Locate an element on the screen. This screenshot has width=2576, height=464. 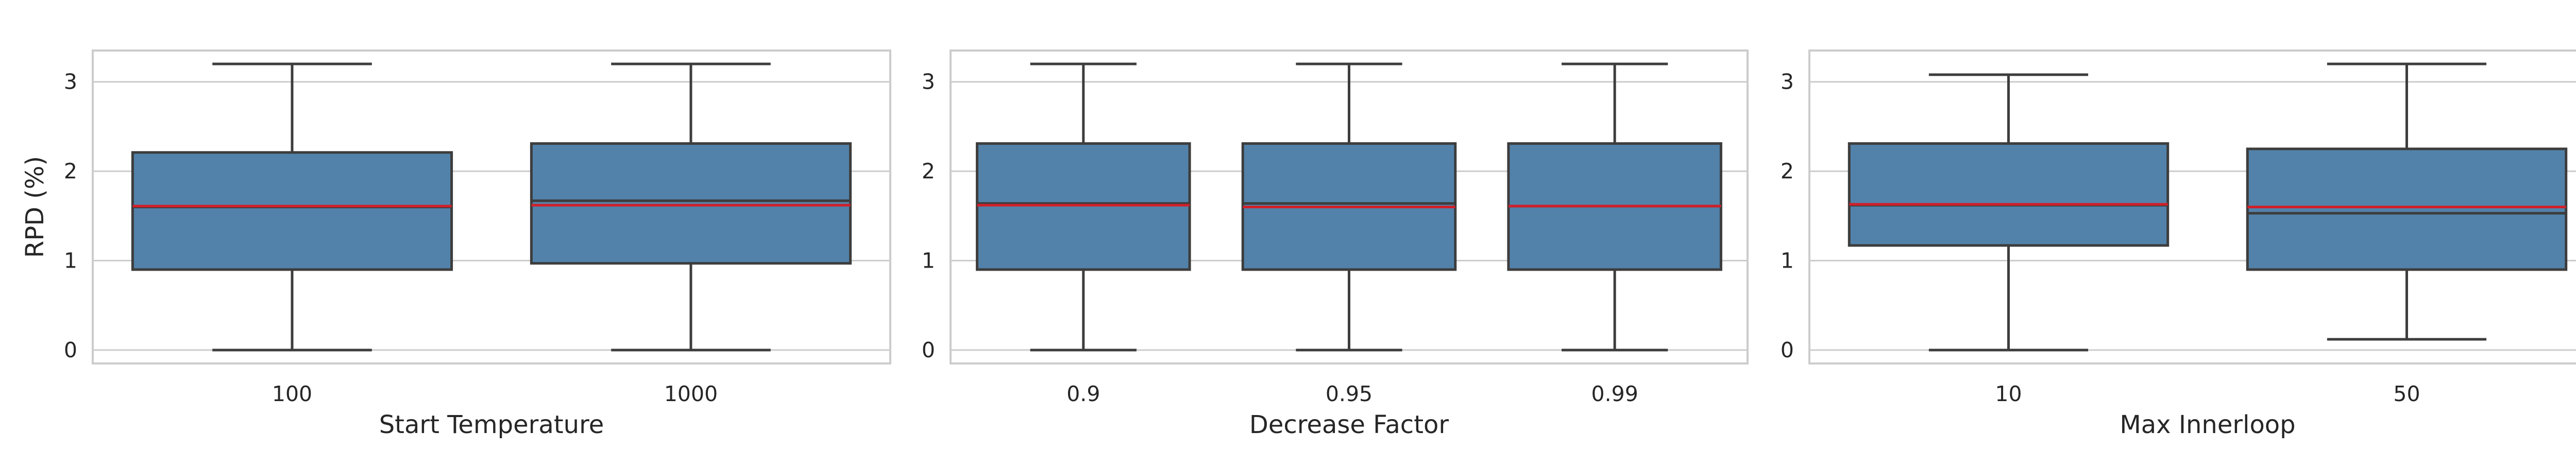
box-0.99 is located at coordinates (1614, 207).